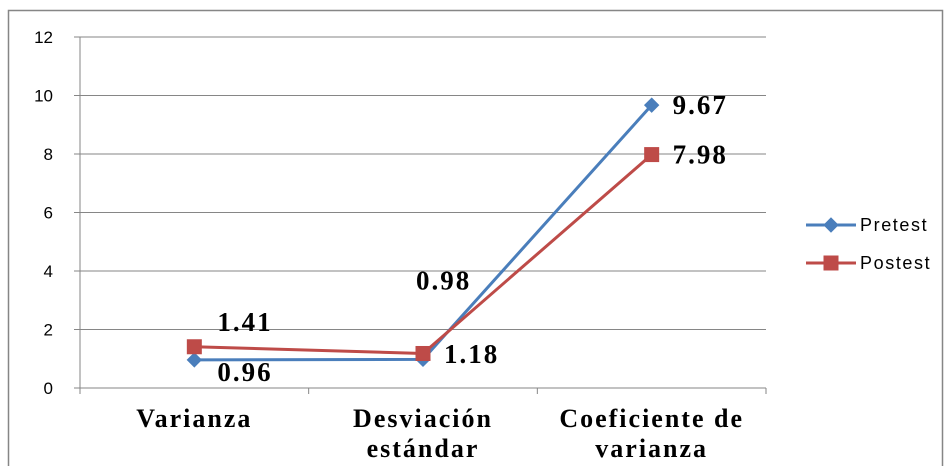 The image size is (951, 466). What do you see at coordinates (43, 37) in the screenshot?
I see `y-tick-label: 12` at bounding box center [43, 37].